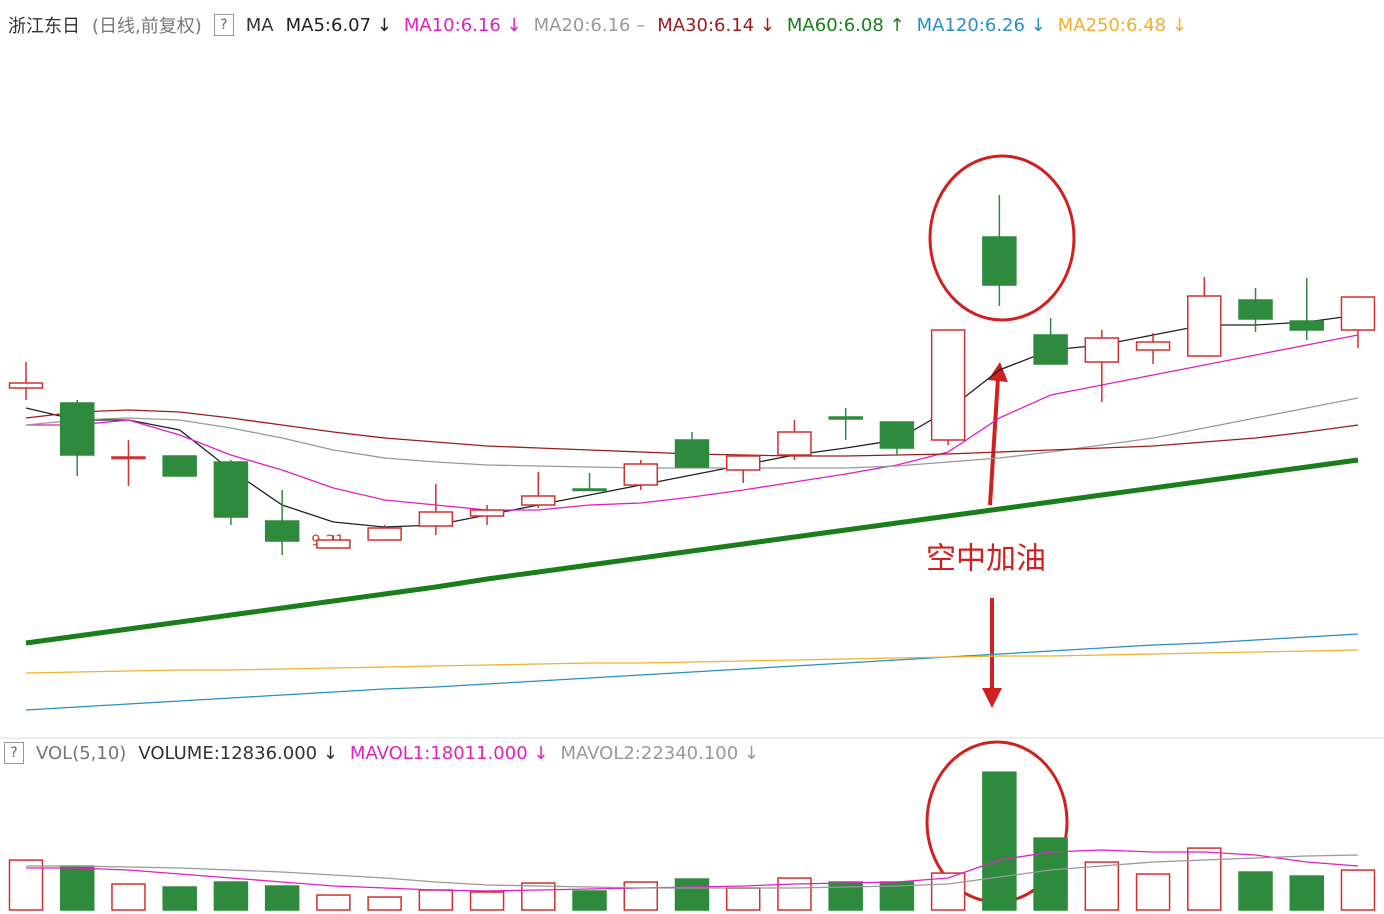  Describe the element at coordinates (147, 26) in the screenshot. I see `period: (日线,前复权)` at that location.